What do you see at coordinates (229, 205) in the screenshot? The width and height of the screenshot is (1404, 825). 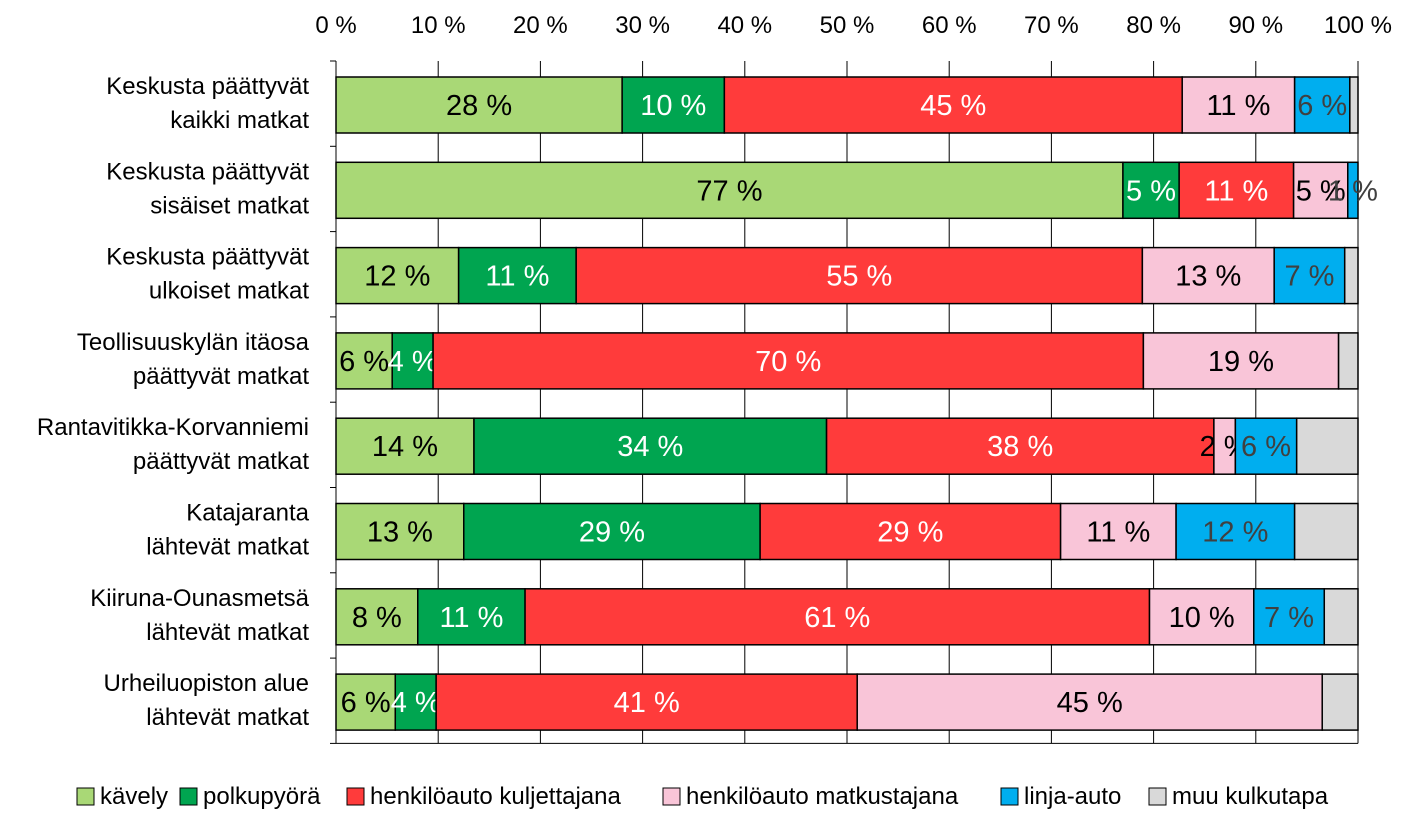 I see `category-label: sisäiset matkat` at bounding box center [229, 205].